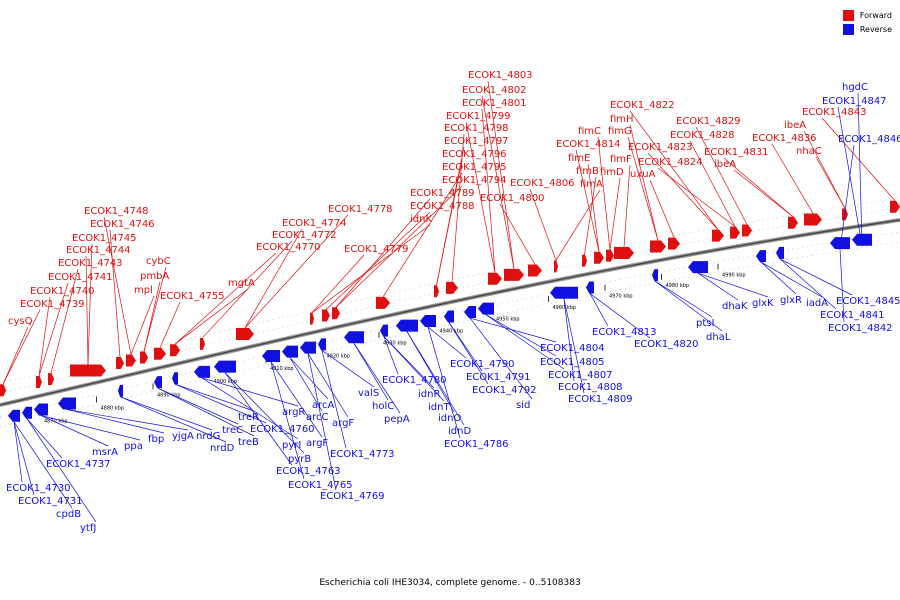 This screenshot has width=900, height=600. I want to click on forward-gene-label: ECOK1_4788, so click(442, 206).